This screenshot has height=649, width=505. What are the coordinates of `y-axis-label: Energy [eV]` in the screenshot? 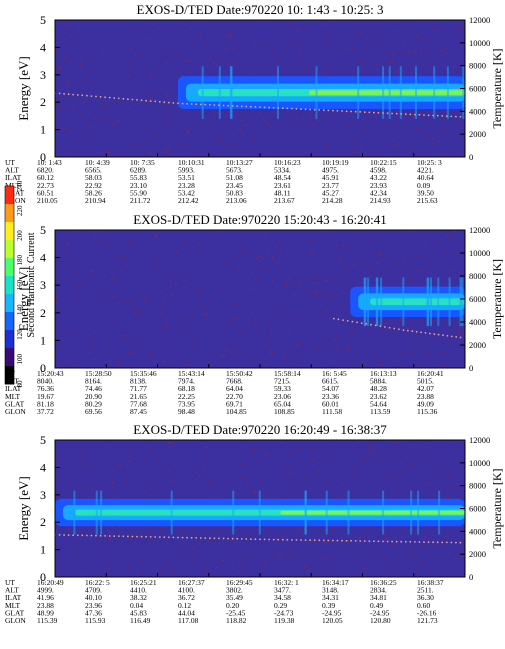 It's located at (23, 299).